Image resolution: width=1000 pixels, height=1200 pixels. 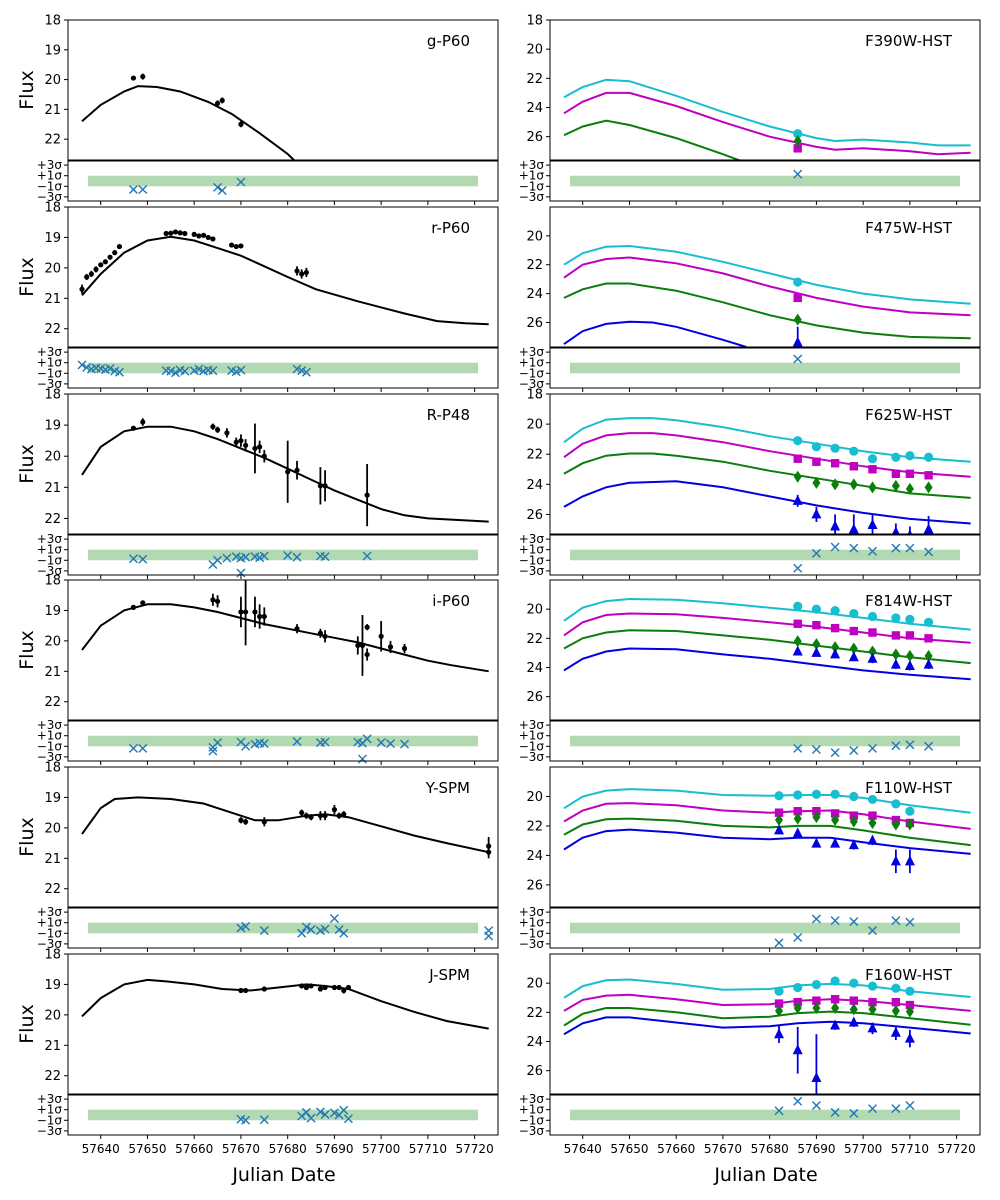 What do you see at coordinates (534, 668) in the screenshot?
I see `y-tick-label: 24` at bounding box center [534, 668].